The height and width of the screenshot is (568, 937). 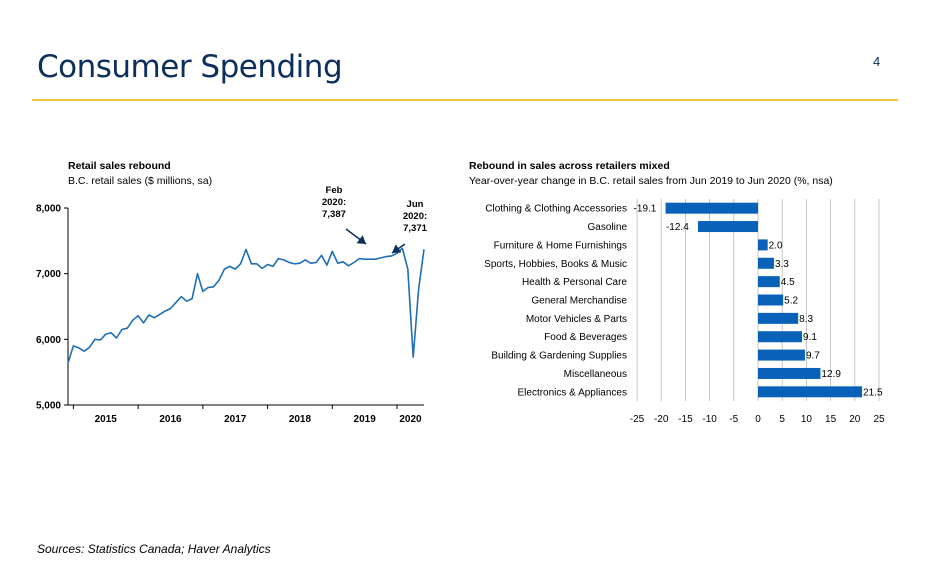 I want to click on x-tick-label: 2018, so click(x=300, y=419).